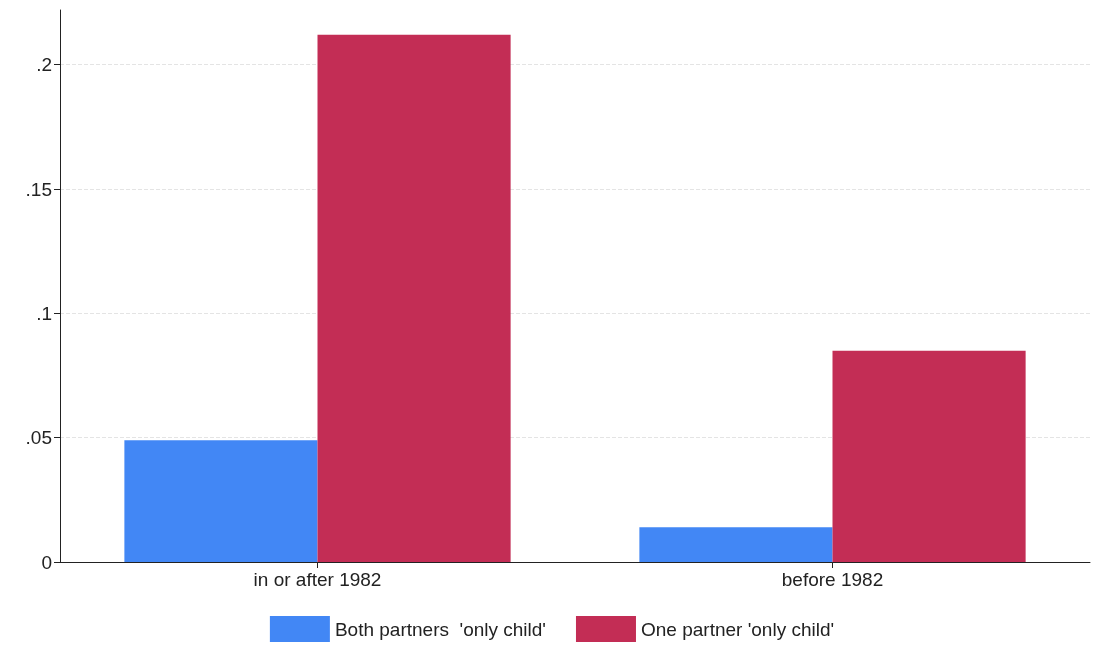 The width and height of the screenshot is (1104, 655). I want to click on y-tick-label: .15, so click(38, 189).